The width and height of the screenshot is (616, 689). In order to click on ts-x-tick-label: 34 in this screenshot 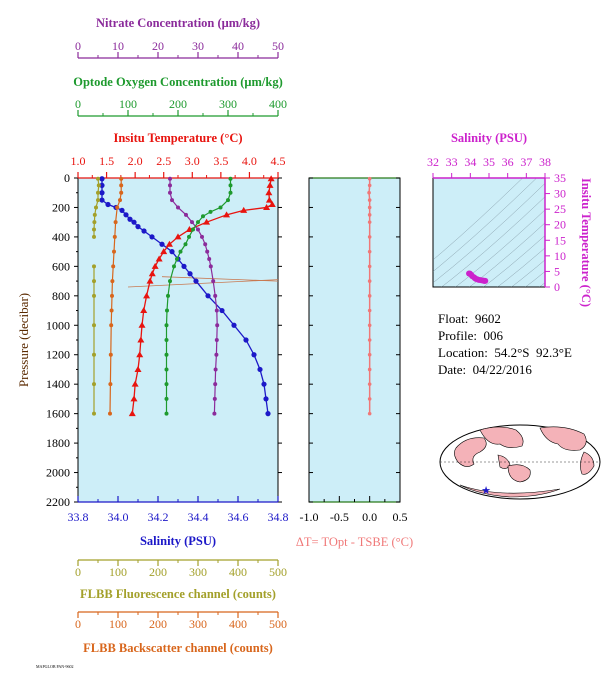, I will do `click(470, 162)`.